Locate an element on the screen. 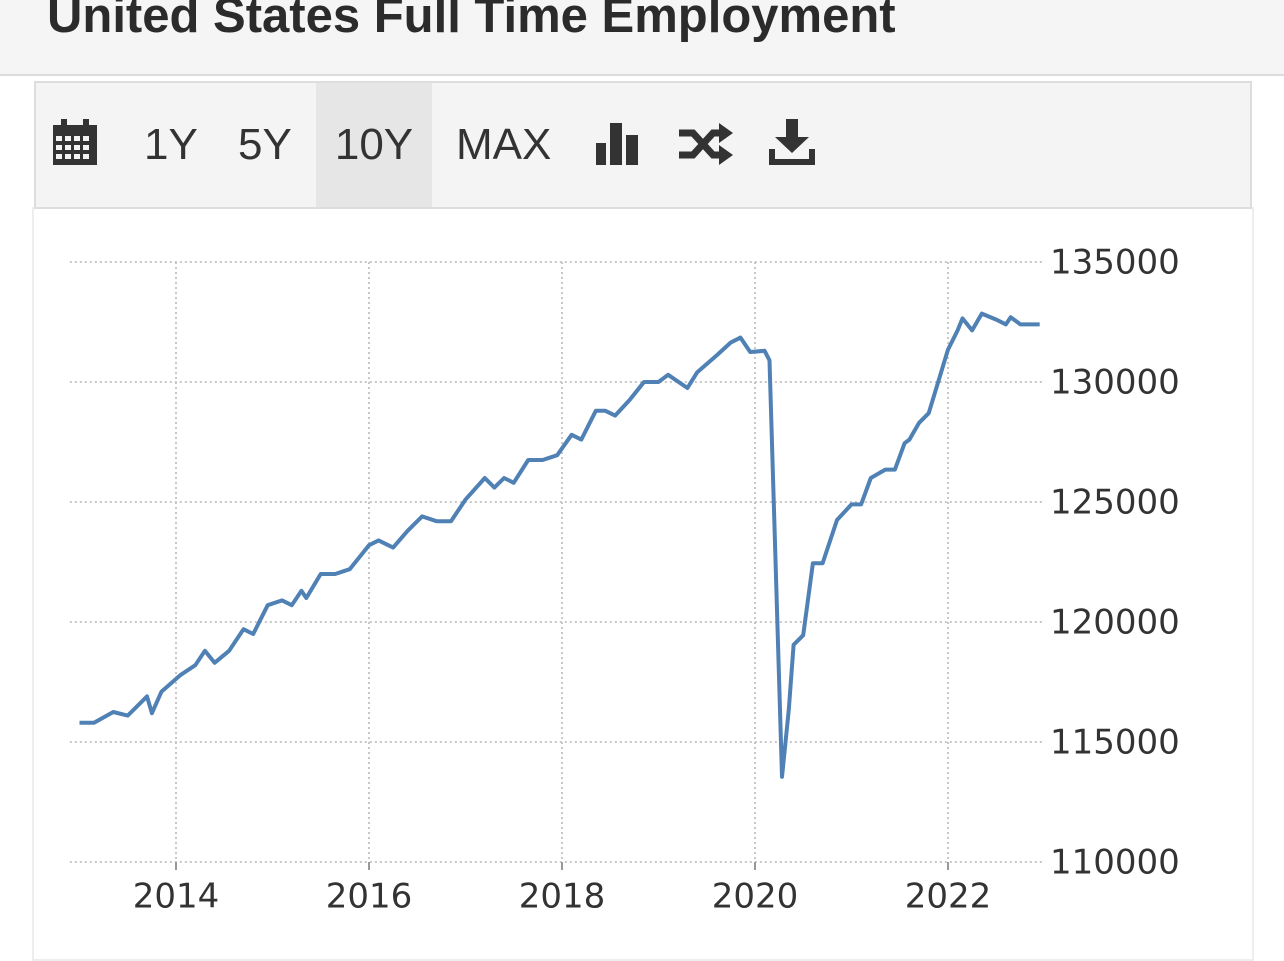 This screenshot has width=1284, height=961. header: United States Full Time Employment is located at coordinates (642, 38).